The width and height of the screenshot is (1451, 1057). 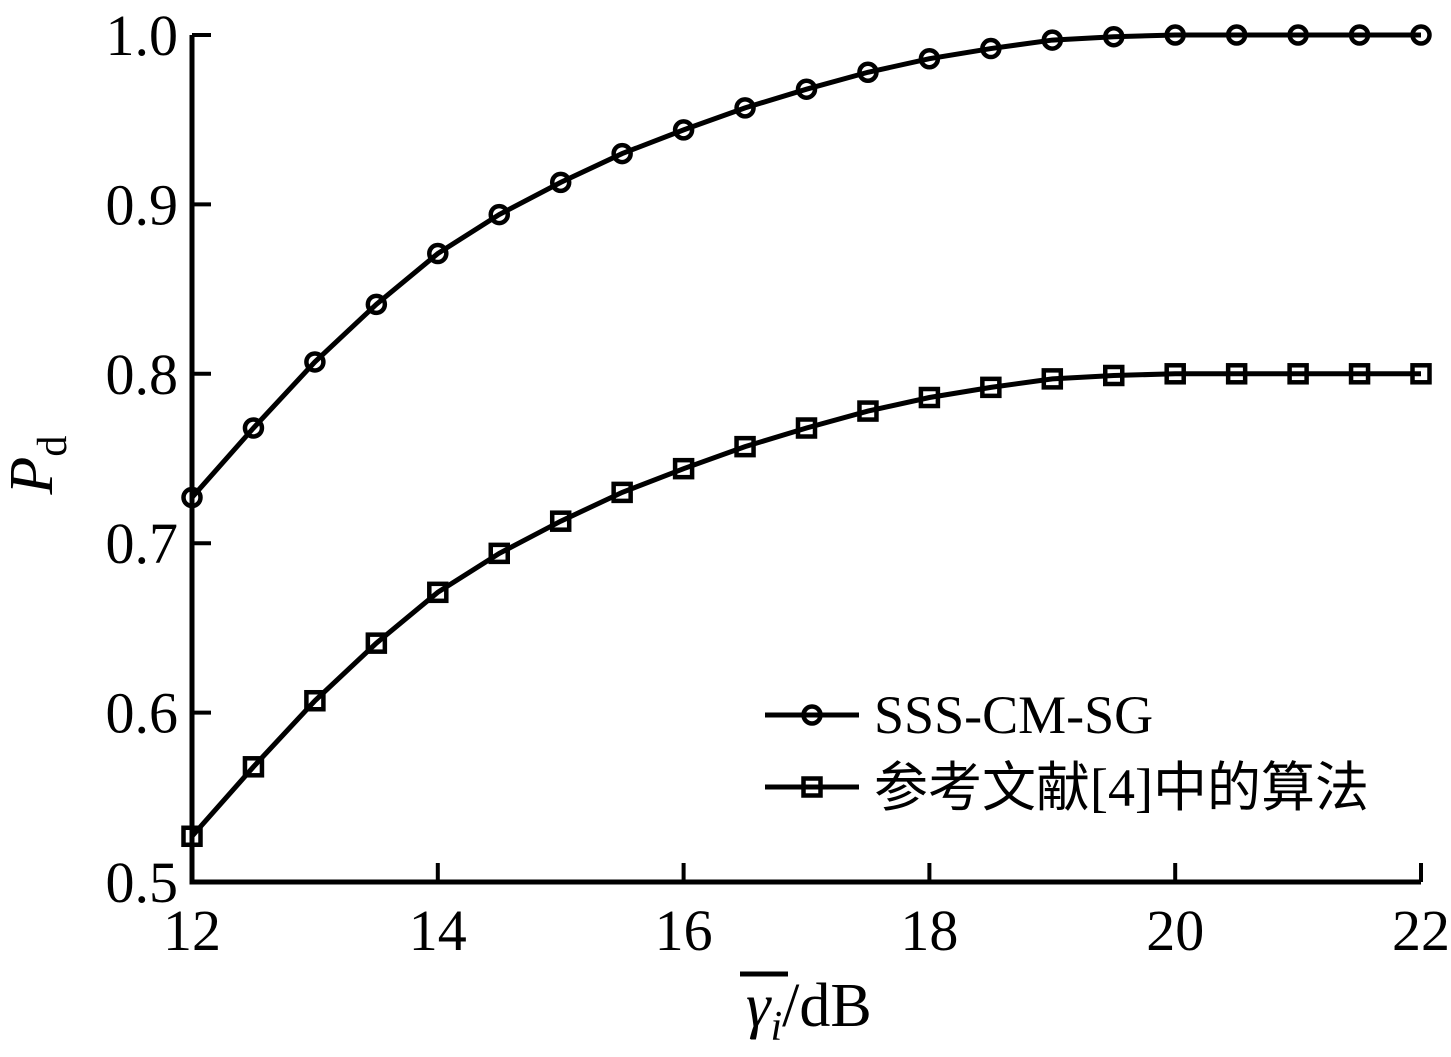 I want to click on legend-label-sss-cm-sg: SSS-CM-SG, so click(x=1013, y=715).